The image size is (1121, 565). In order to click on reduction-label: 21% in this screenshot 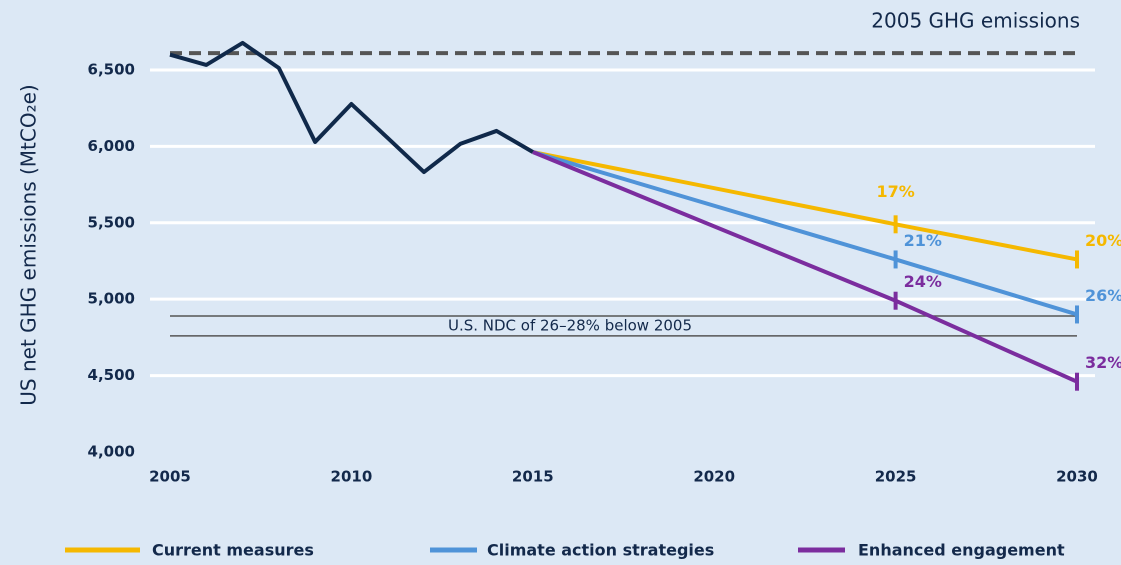, I will do `click(923, 240)`.